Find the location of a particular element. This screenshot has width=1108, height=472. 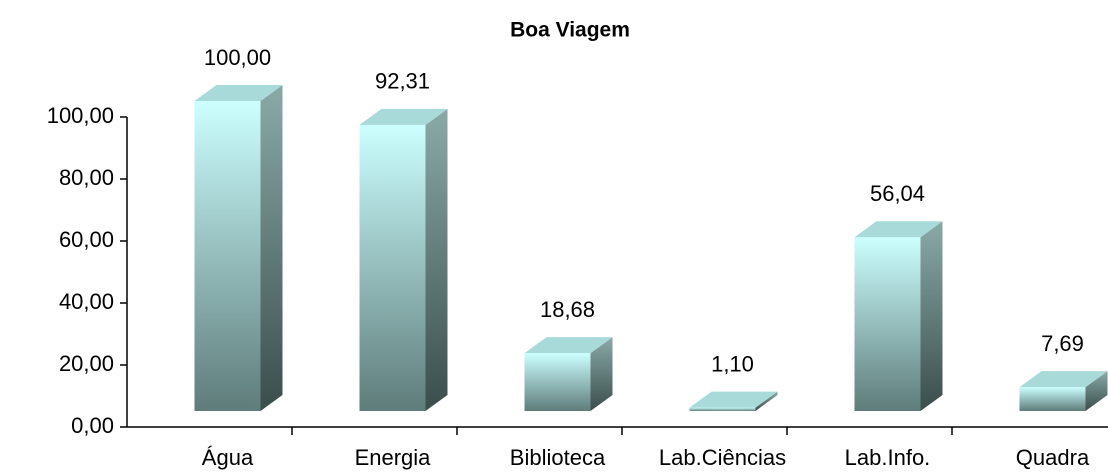

x-tick-label: Água is located at coordinates (228, 457).